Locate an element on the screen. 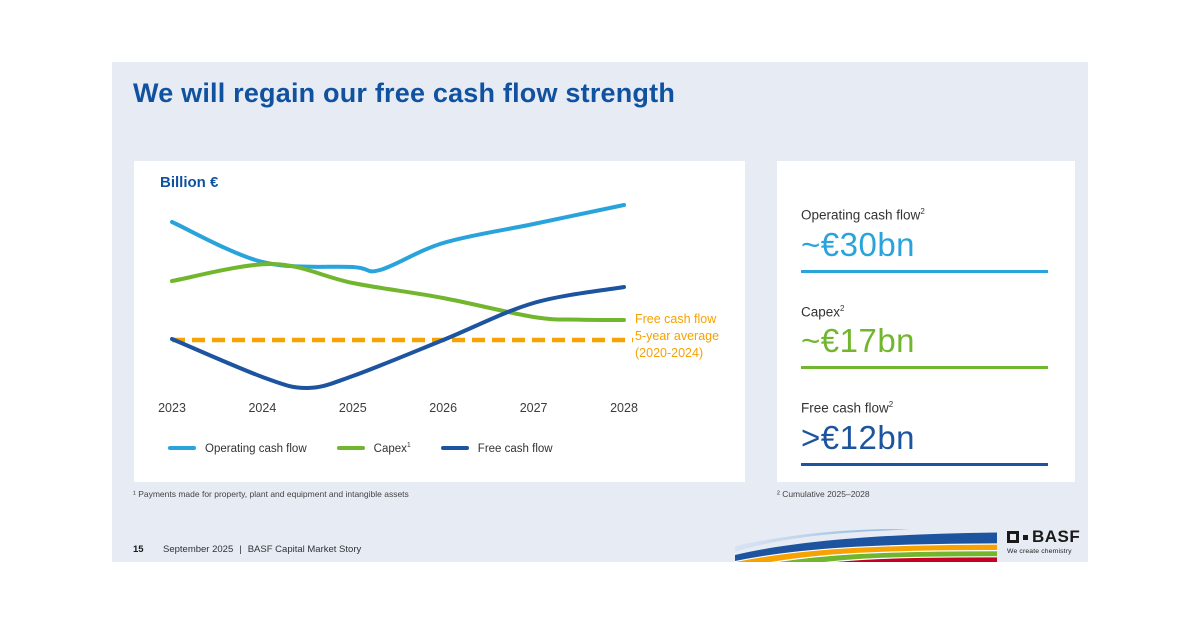 The width and height of the screenshot is (1200, 627). cash-flow-line-chart: 2023 2024 2025 2026 2027 2028 is located at coordinates (398, 309).